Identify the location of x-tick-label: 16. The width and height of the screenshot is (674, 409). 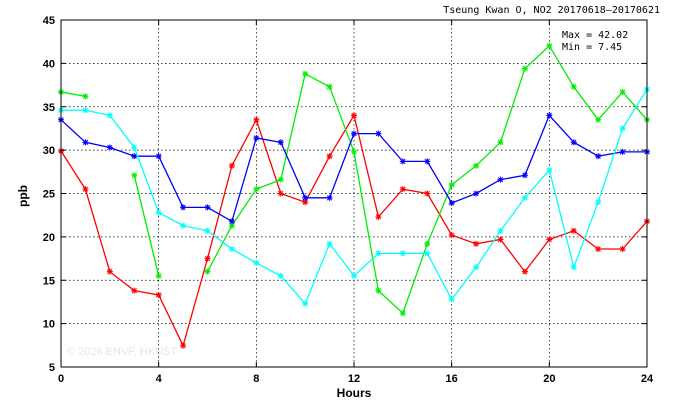
(452, 379).